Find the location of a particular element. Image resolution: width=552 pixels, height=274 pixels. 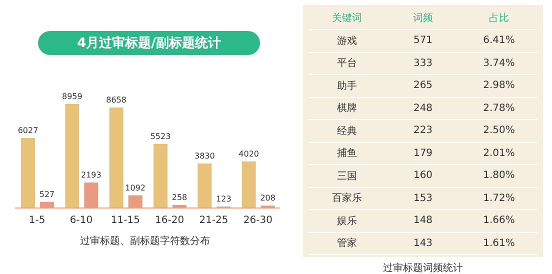

data-label: 571 is located at coordinates (423, 40).